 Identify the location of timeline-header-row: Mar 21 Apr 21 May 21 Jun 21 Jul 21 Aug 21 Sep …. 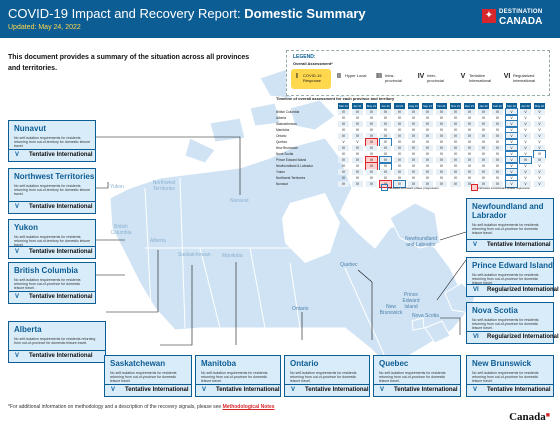
(413, 106).